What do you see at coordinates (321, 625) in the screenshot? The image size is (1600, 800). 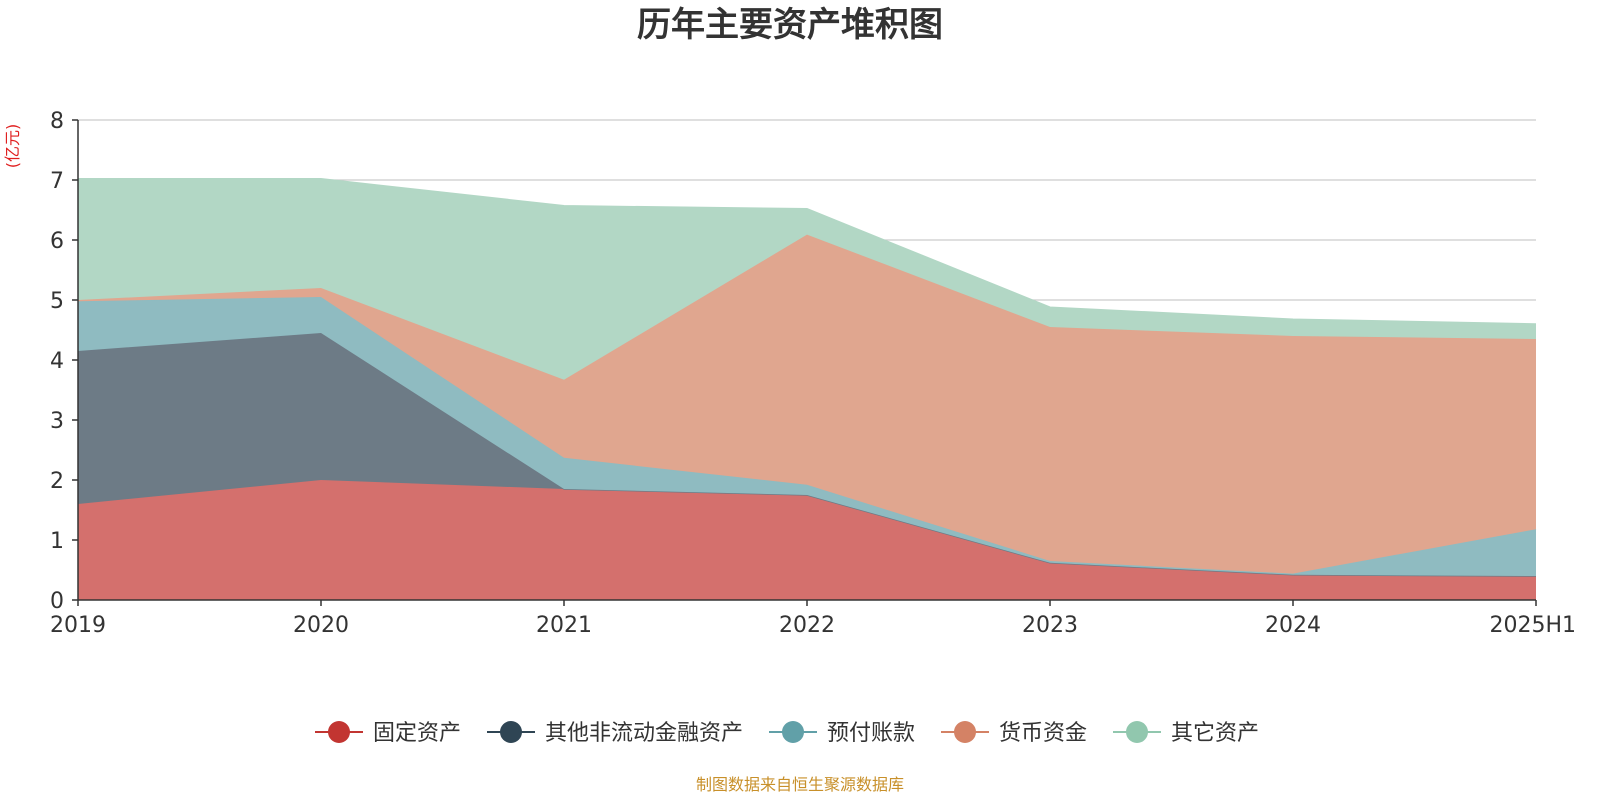 I see `x-tick-label: 2020` at bounding box center [321, 625].